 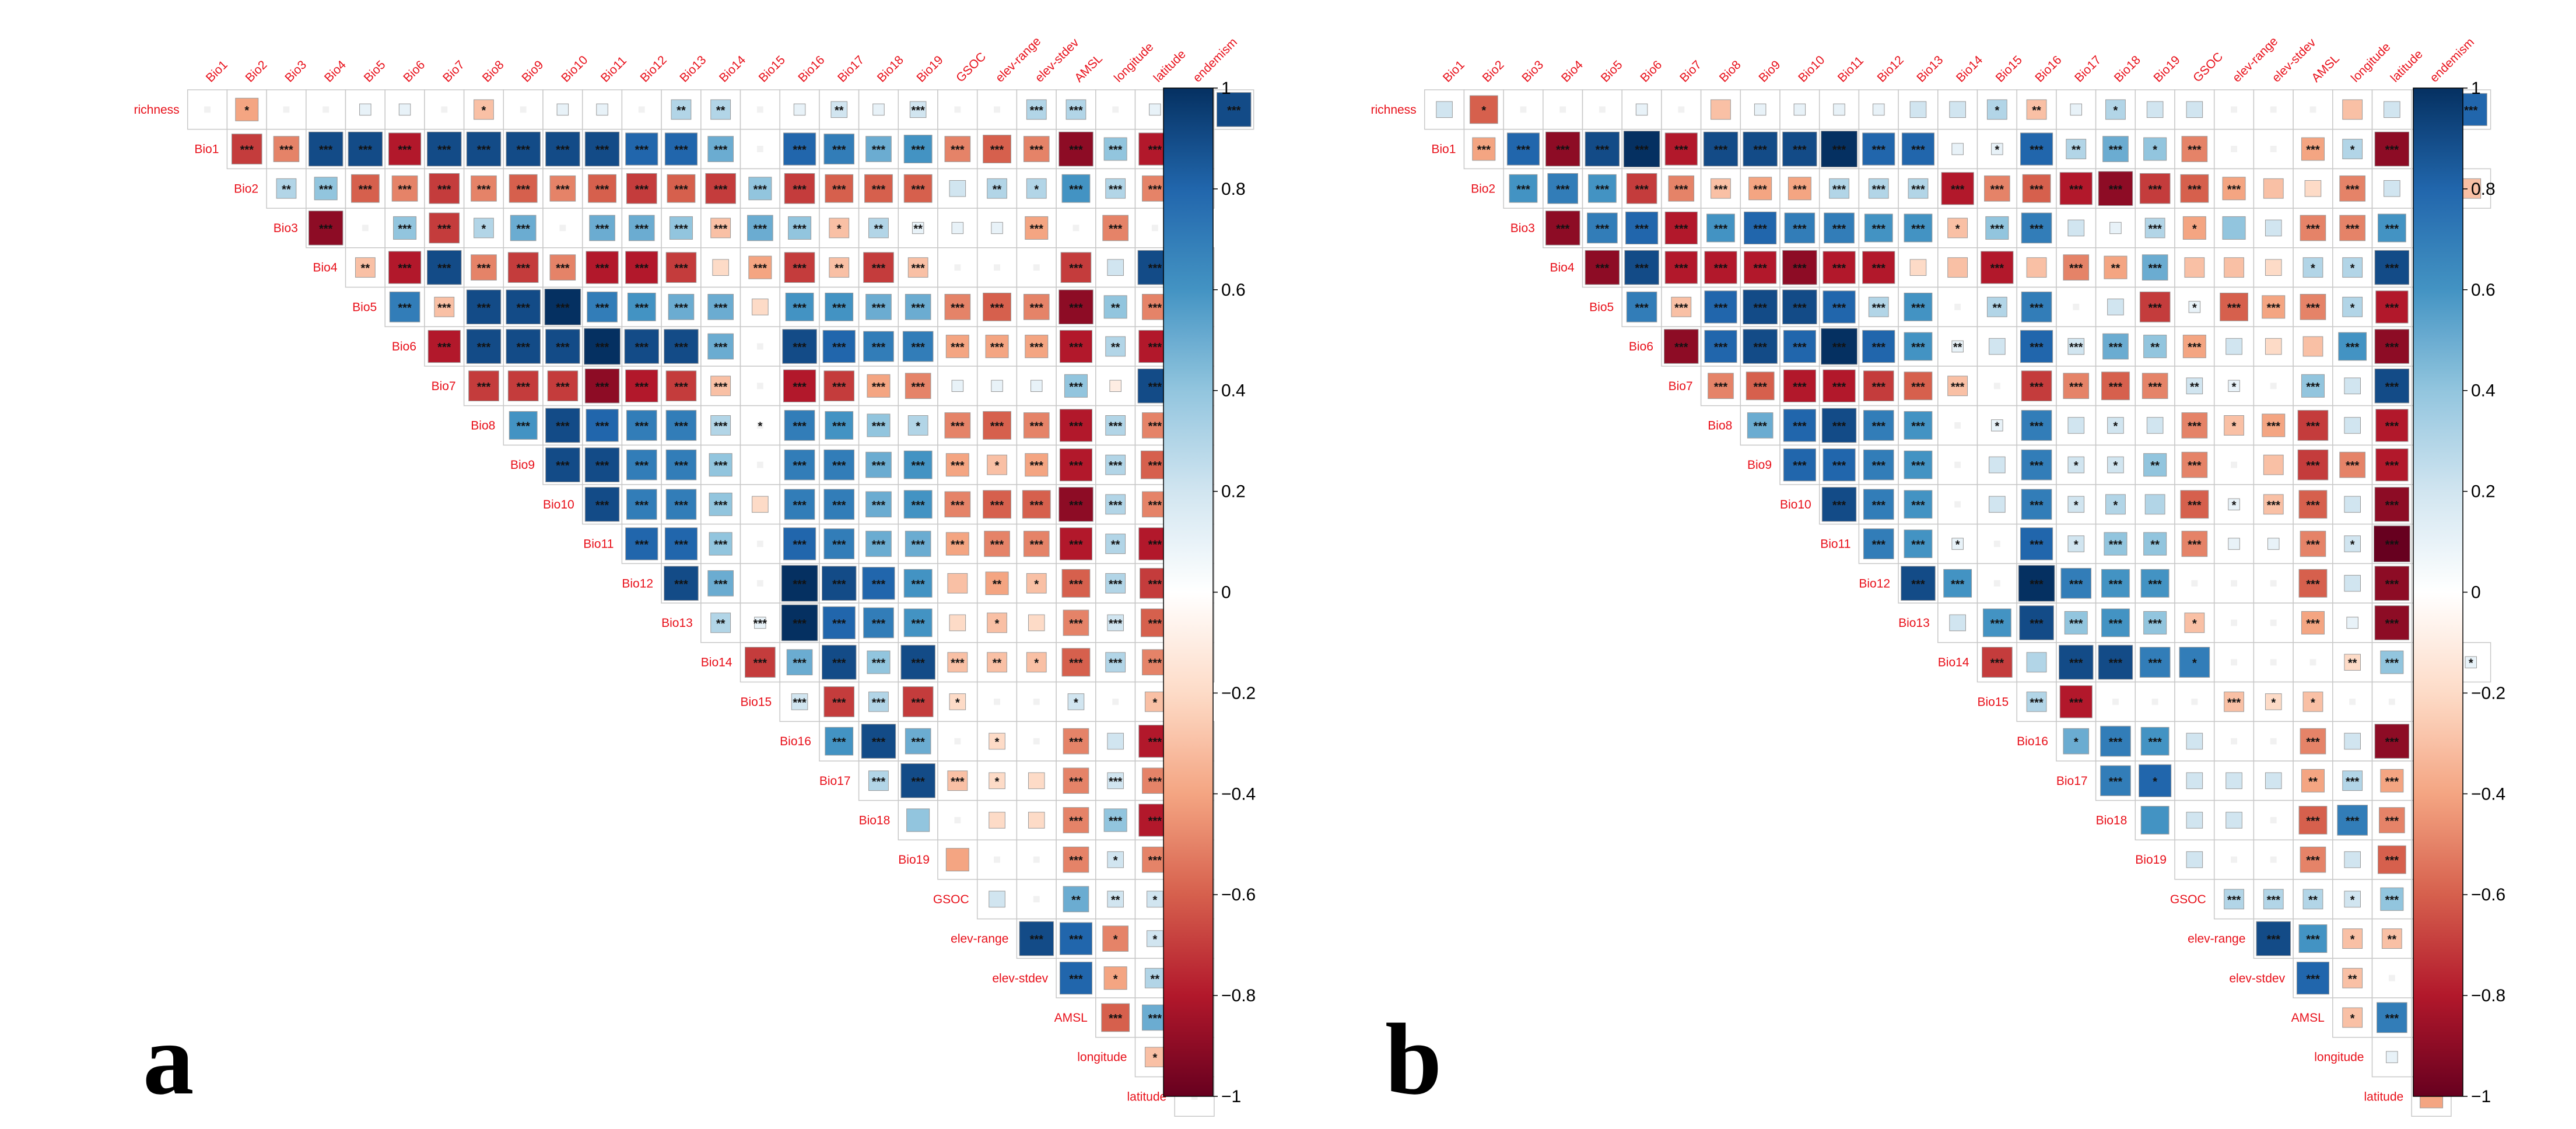 I want to click on column-label: GSOC, so click(x=2208, y=68).